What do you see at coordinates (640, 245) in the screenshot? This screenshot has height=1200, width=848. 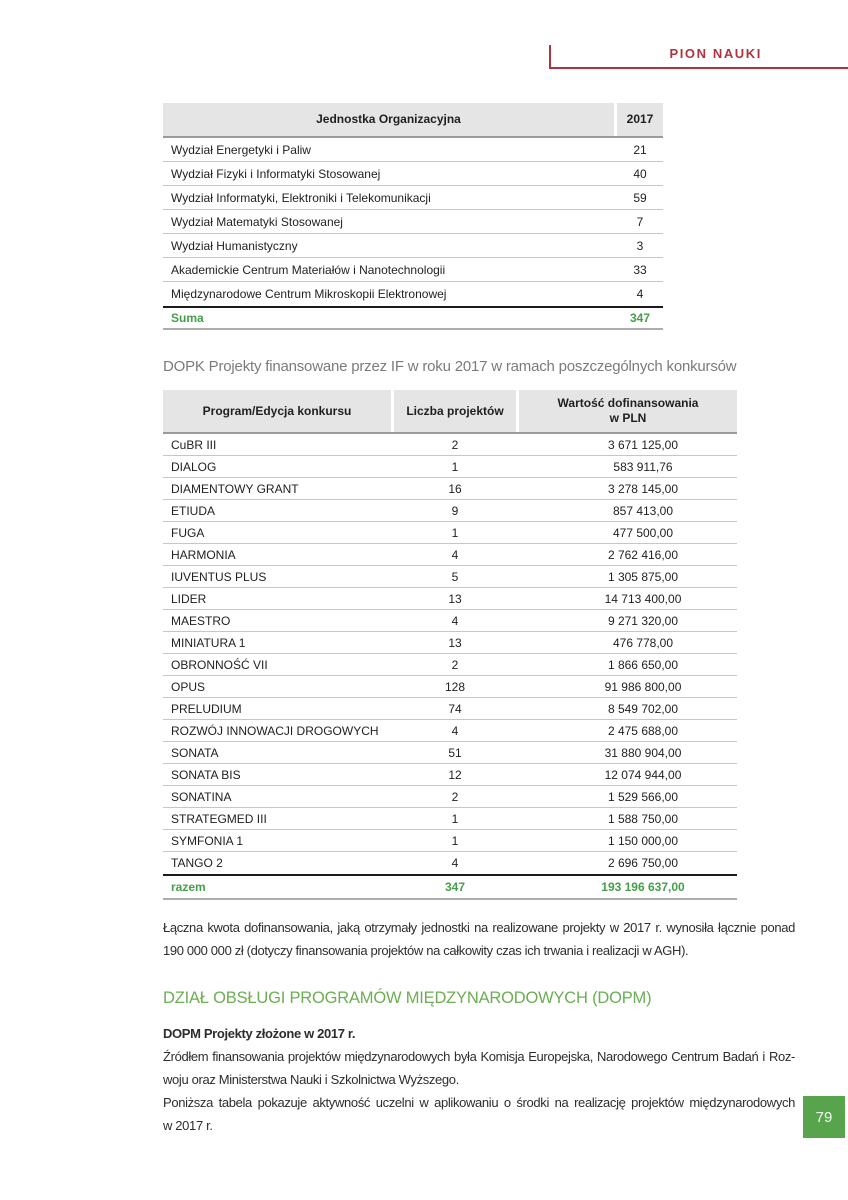 I see `unit-count: 3` at bounding box center [640, 245].